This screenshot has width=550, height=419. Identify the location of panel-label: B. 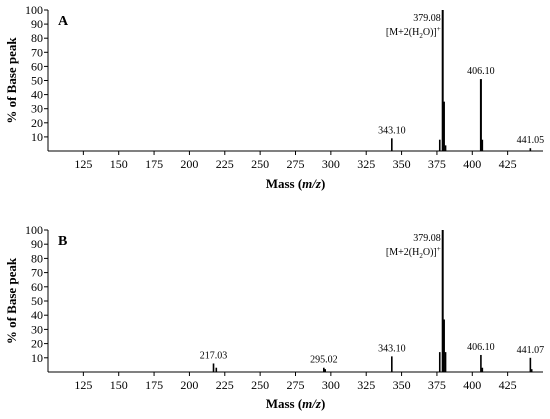
(62, 241).